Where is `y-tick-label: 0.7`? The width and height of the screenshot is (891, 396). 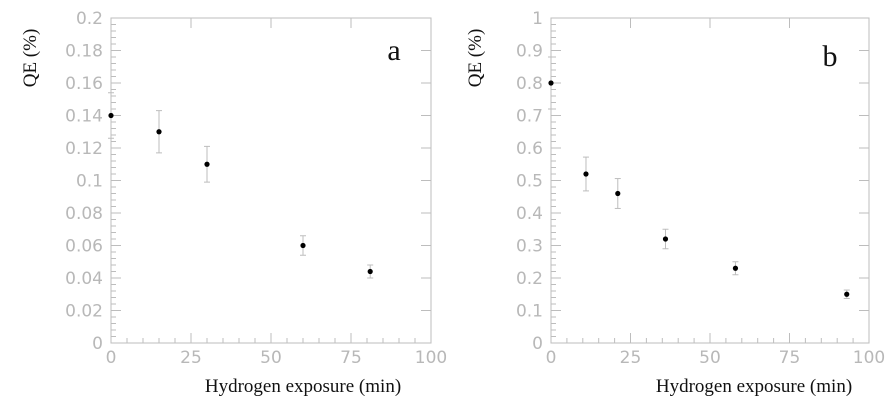 y-tick-label: 0.7 is located at coordinates (529, 117).